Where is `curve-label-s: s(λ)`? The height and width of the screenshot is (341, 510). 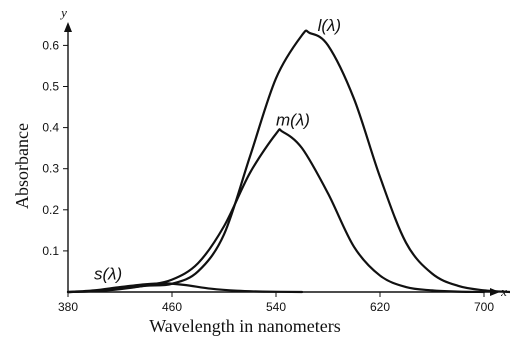
curve-label-s: s(λ) is located at coordinates (108, 274).